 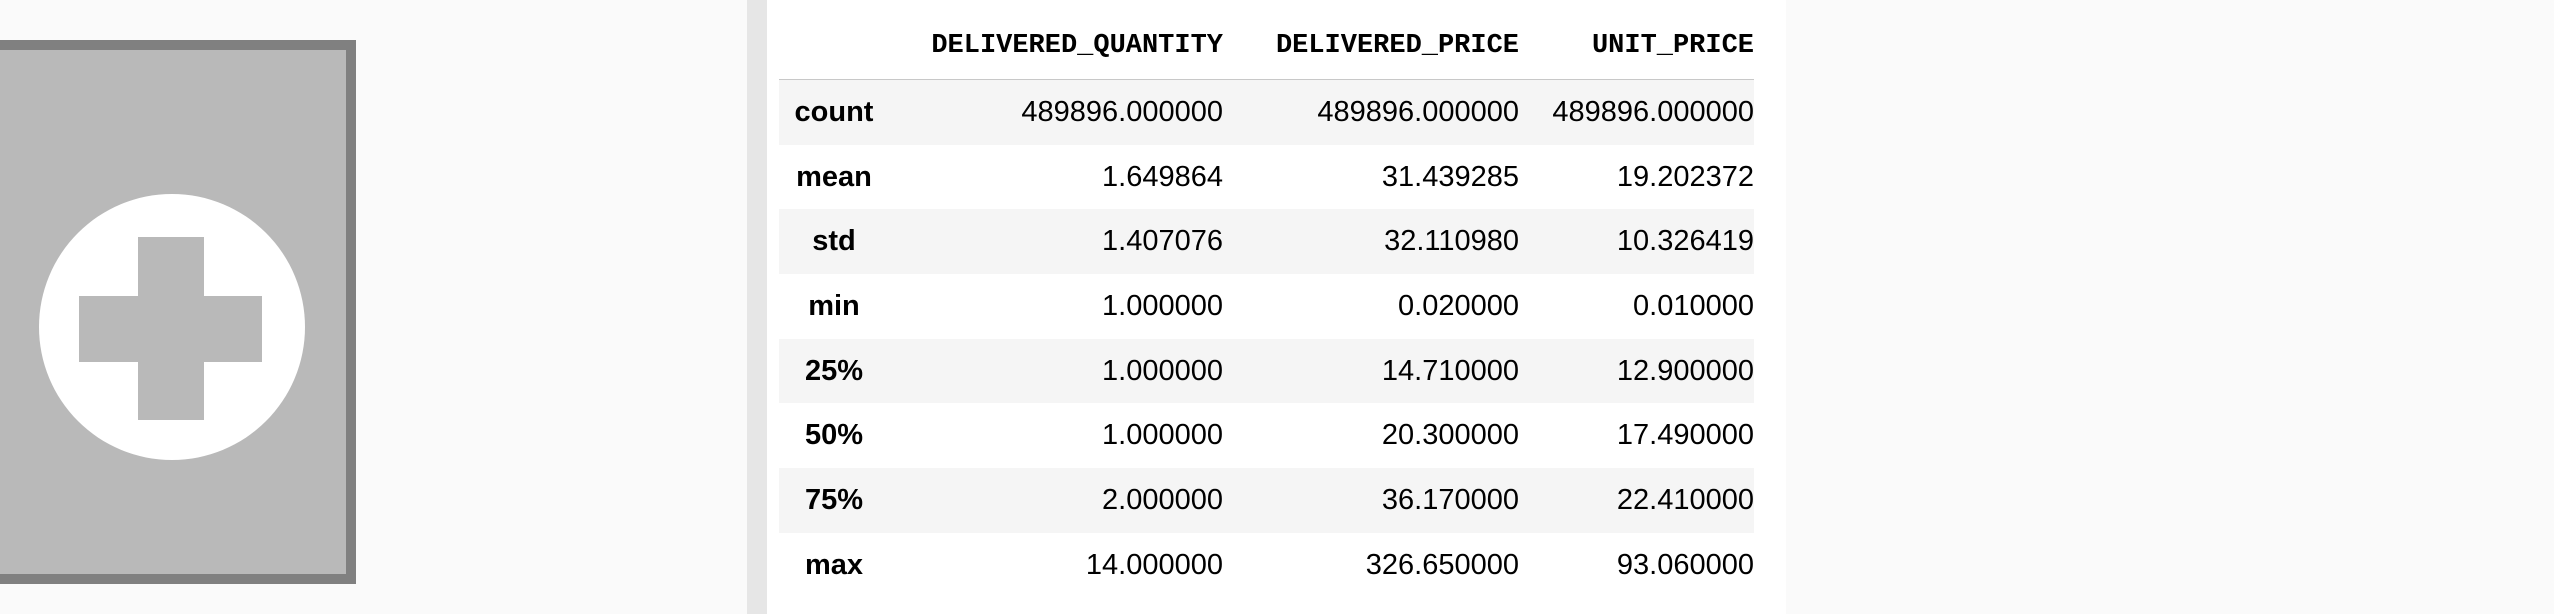 I want to click on table-row: 50% 1.000000 20.300000 17.490000, so click(x=1266, y=436).